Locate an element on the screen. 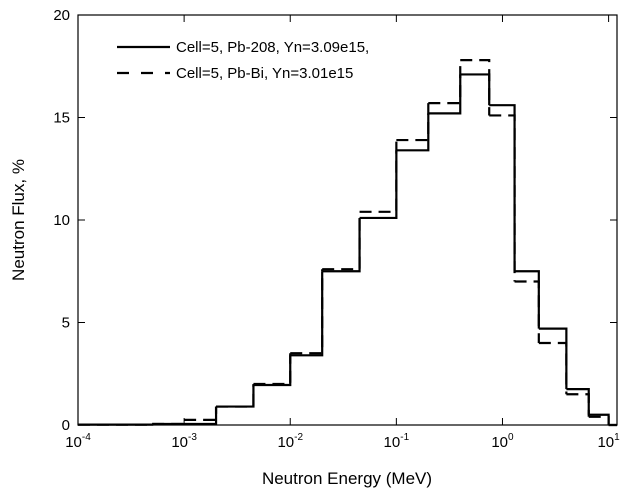 The image size is (628, 499). x-tick-label: 10¹ is located at coordinates (608, 441).